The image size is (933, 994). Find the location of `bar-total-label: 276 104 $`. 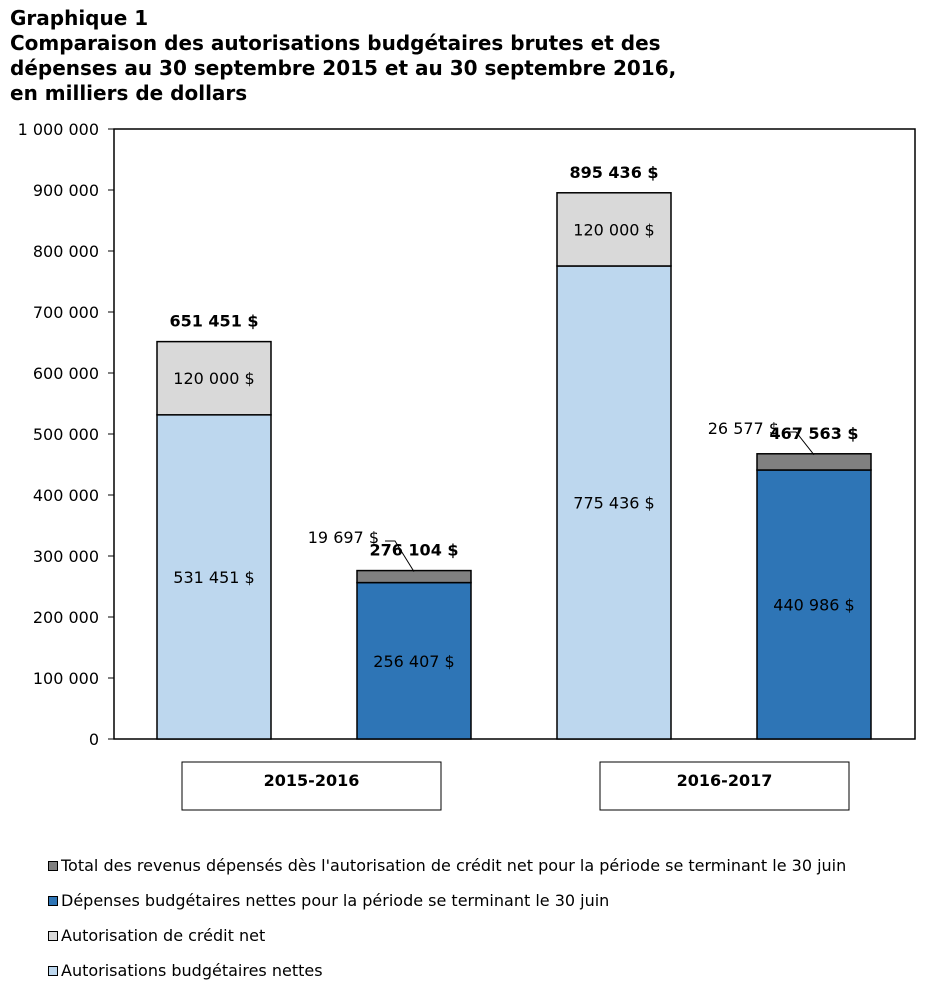

bar-total-label: 276 104 $ is located at coordinates (413, 550).